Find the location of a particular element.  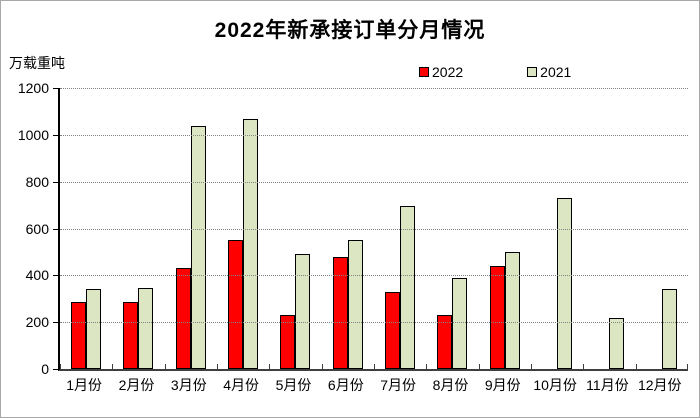

x-tick-label-6月份: 6月份 is located at coordinates (345, 385).